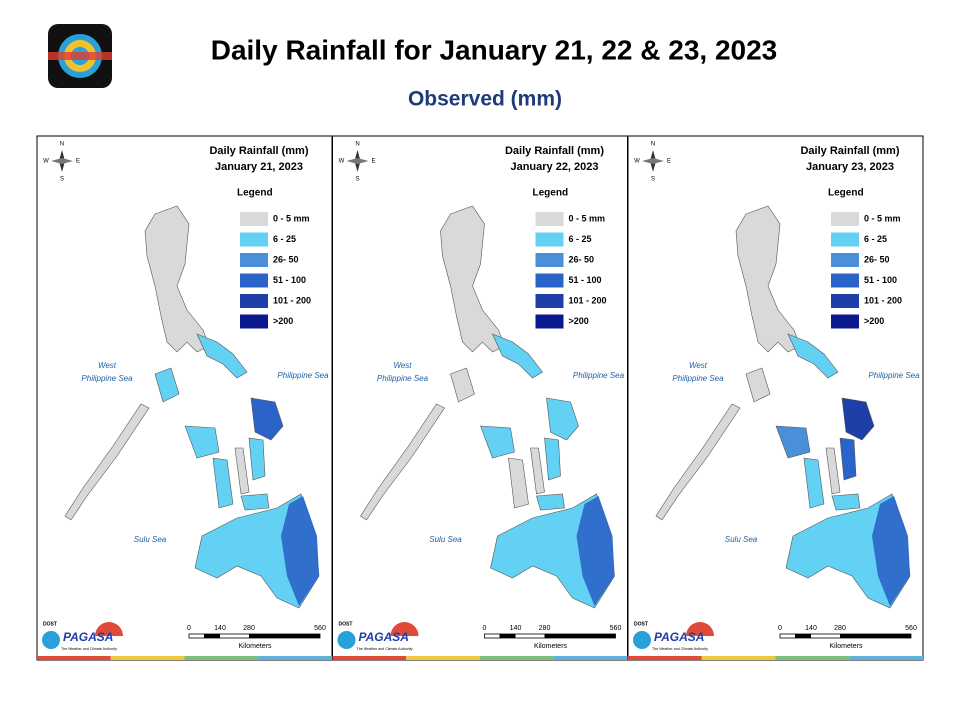  Describe the element at coordinates (189, 628) in the screenshot. I see `scale-label: 0` at that location.